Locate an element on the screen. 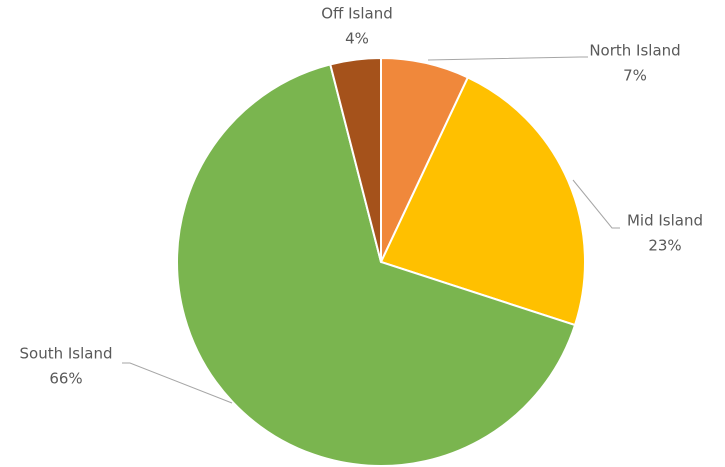 Image resolution: width=725 pixels, height=467 pixels. value-label: 66% is located at coordinates (65, 379).